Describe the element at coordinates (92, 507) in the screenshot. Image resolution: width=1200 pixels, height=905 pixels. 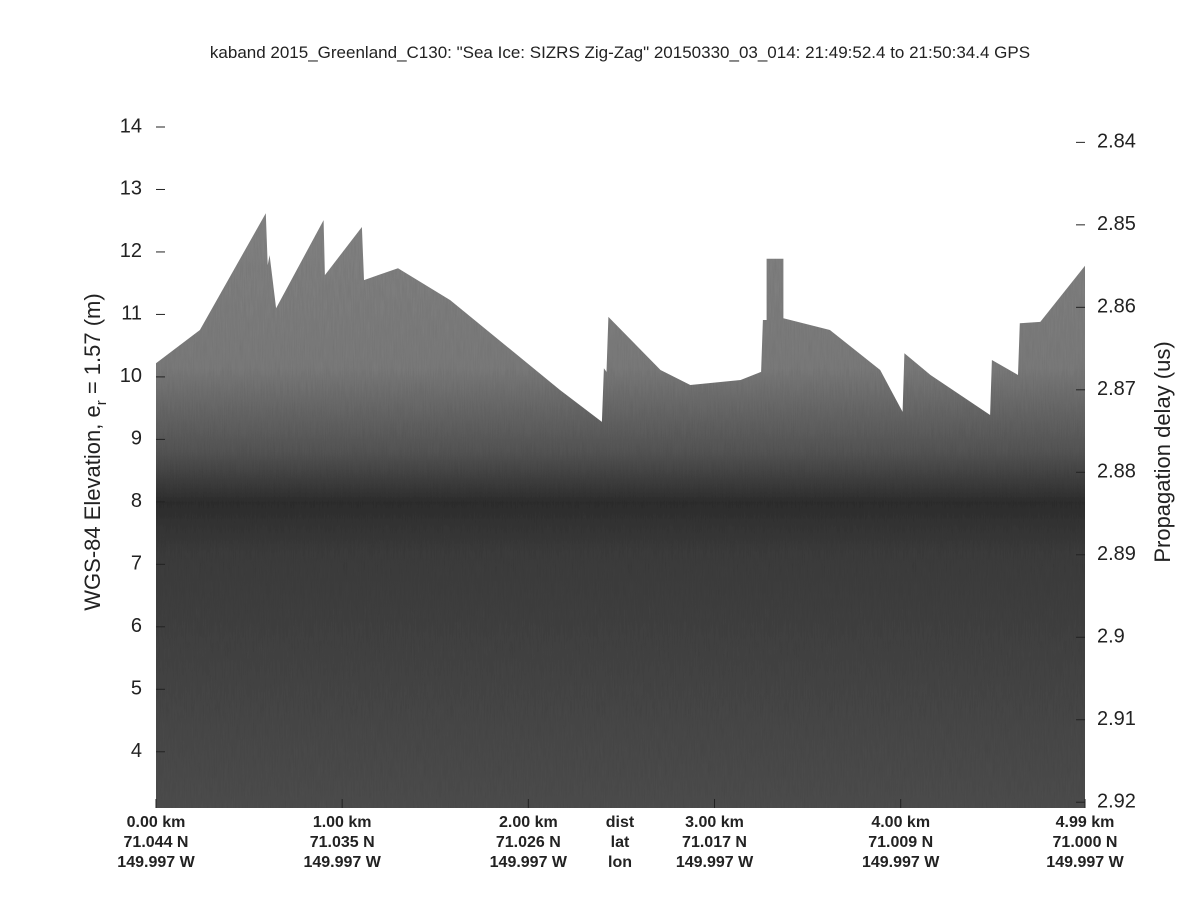
I see `y-axis-label-part: WGS-84 Elevation, e` at that location.